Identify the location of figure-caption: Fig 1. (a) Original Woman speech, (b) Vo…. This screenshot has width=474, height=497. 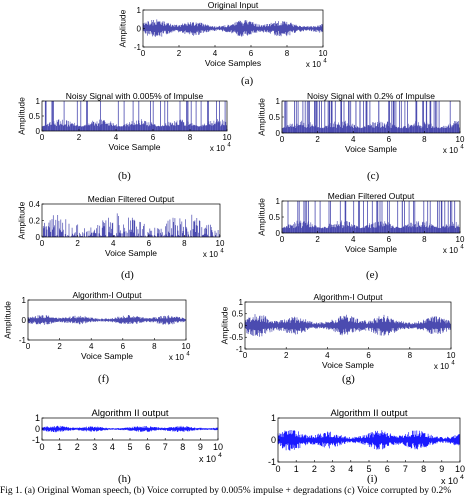
(226, 491).